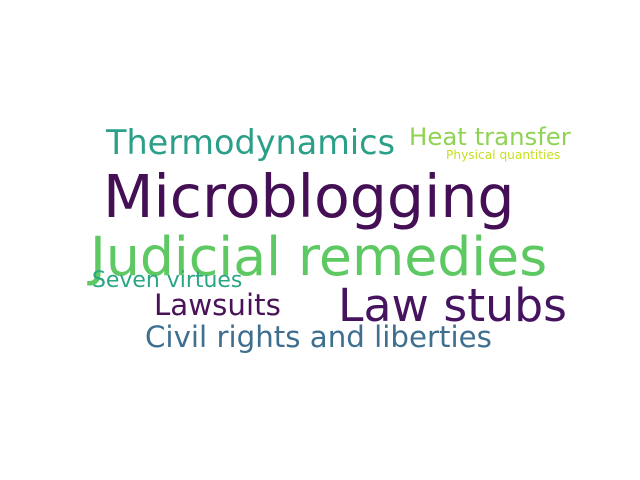  Describe the element at coordinates (318, 337) in the screenshot. I see `word-civil-rights-and-liberties: Civil rights and liberties` at that location.